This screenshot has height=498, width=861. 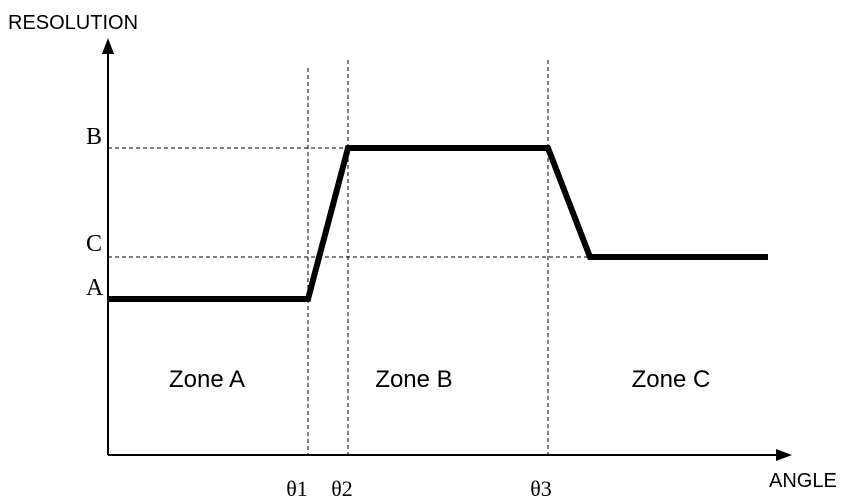 What do you see at coordinates (342, 487) in the screenshot?
I see `angle-label: θ2` at bounding box center [342, 487].